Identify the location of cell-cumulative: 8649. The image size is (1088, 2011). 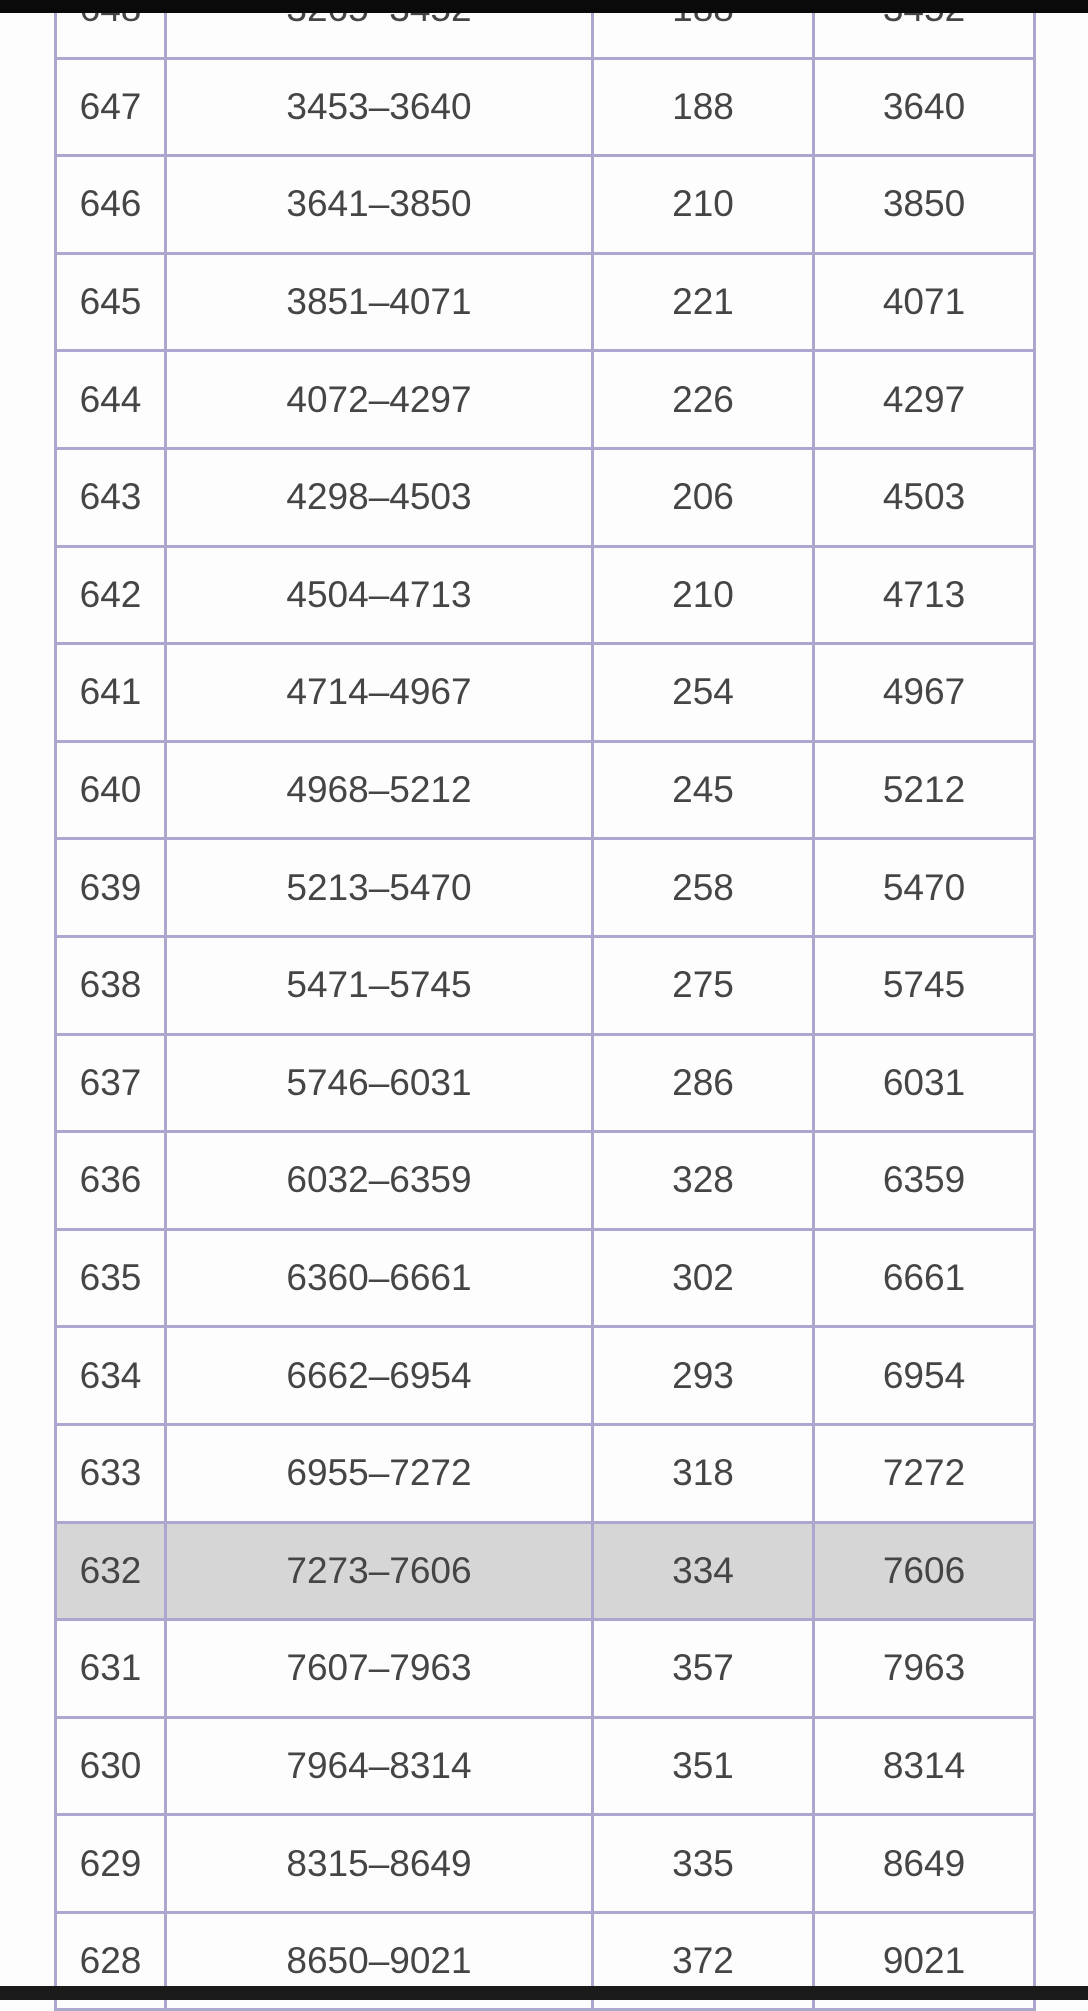
(924, 1863).